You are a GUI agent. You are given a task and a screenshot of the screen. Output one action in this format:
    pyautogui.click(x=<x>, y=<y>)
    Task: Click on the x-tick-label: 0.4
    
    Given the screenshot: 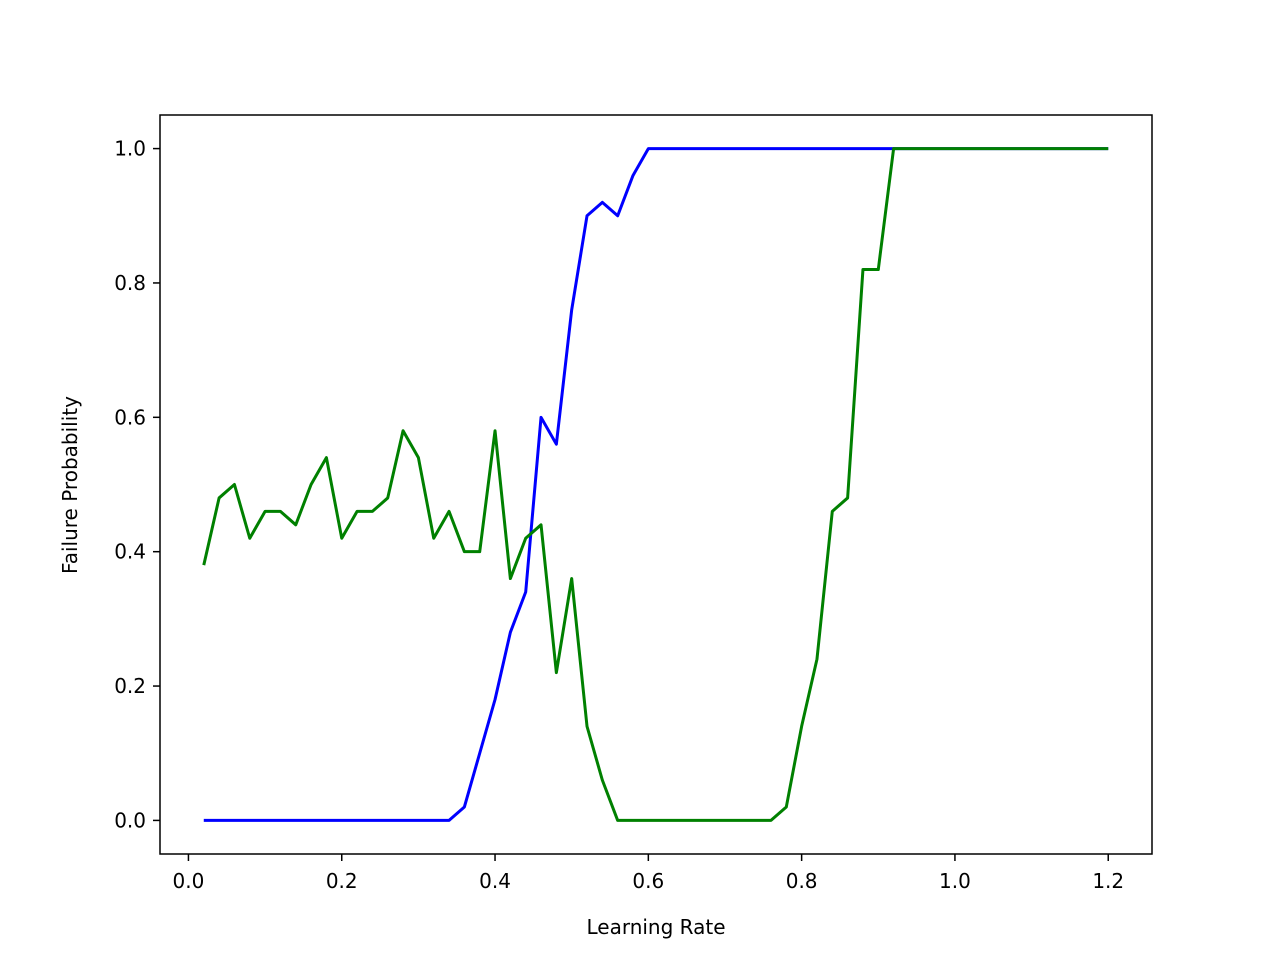 What is the action you would take?
    pyautogui.click(x=495, y=881)
    